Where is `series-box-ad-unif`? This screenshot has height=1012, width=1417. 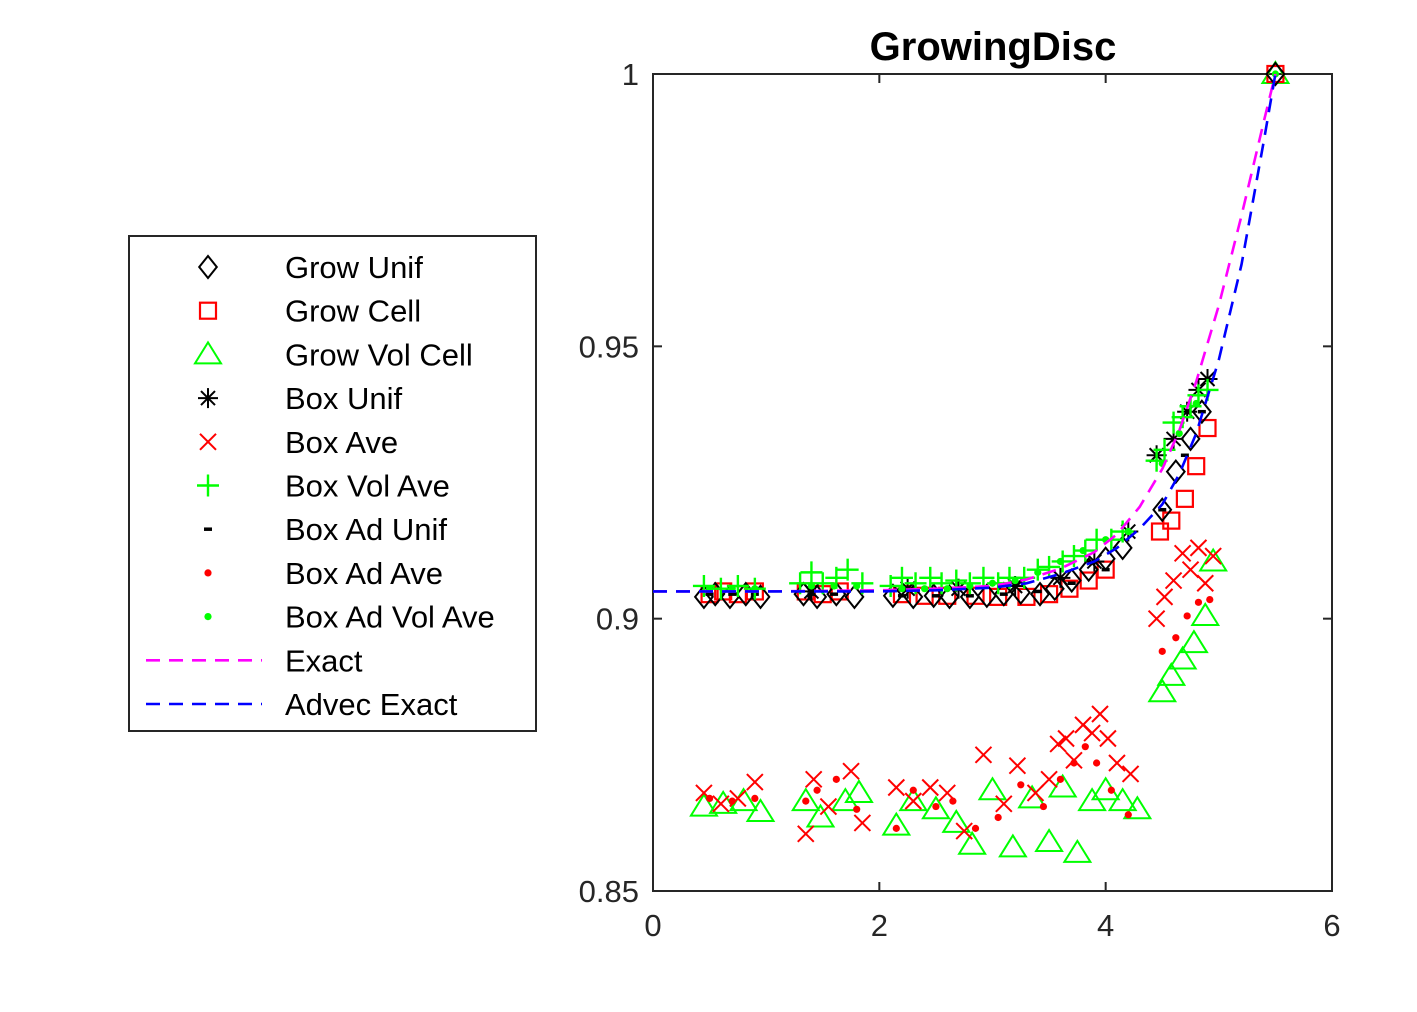 series-box-ad-unif is located at coordinates (955, 503).